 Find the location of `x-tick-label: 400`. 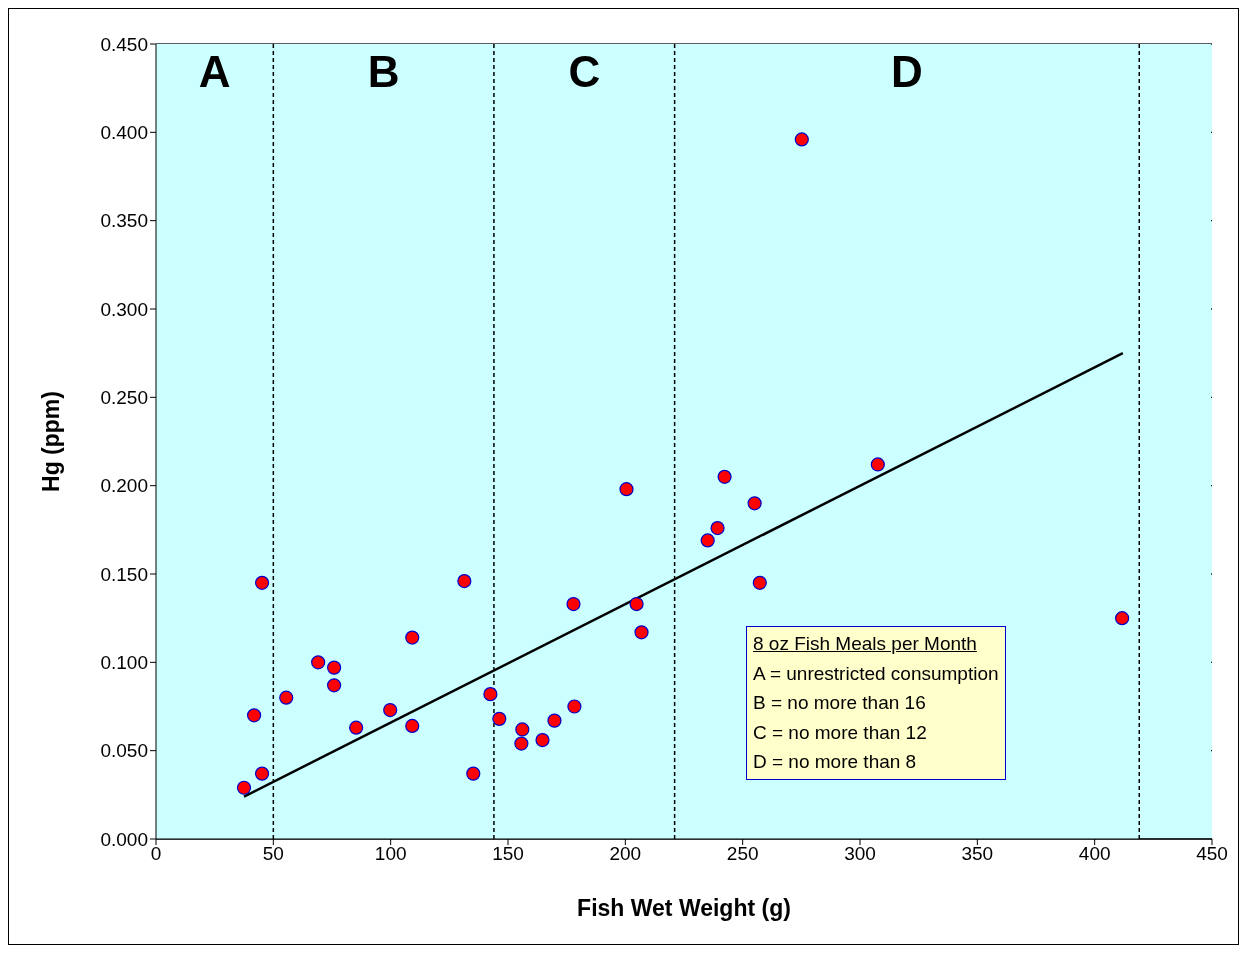

x-tick-label: 400 is located at coordinates (1094, 854).